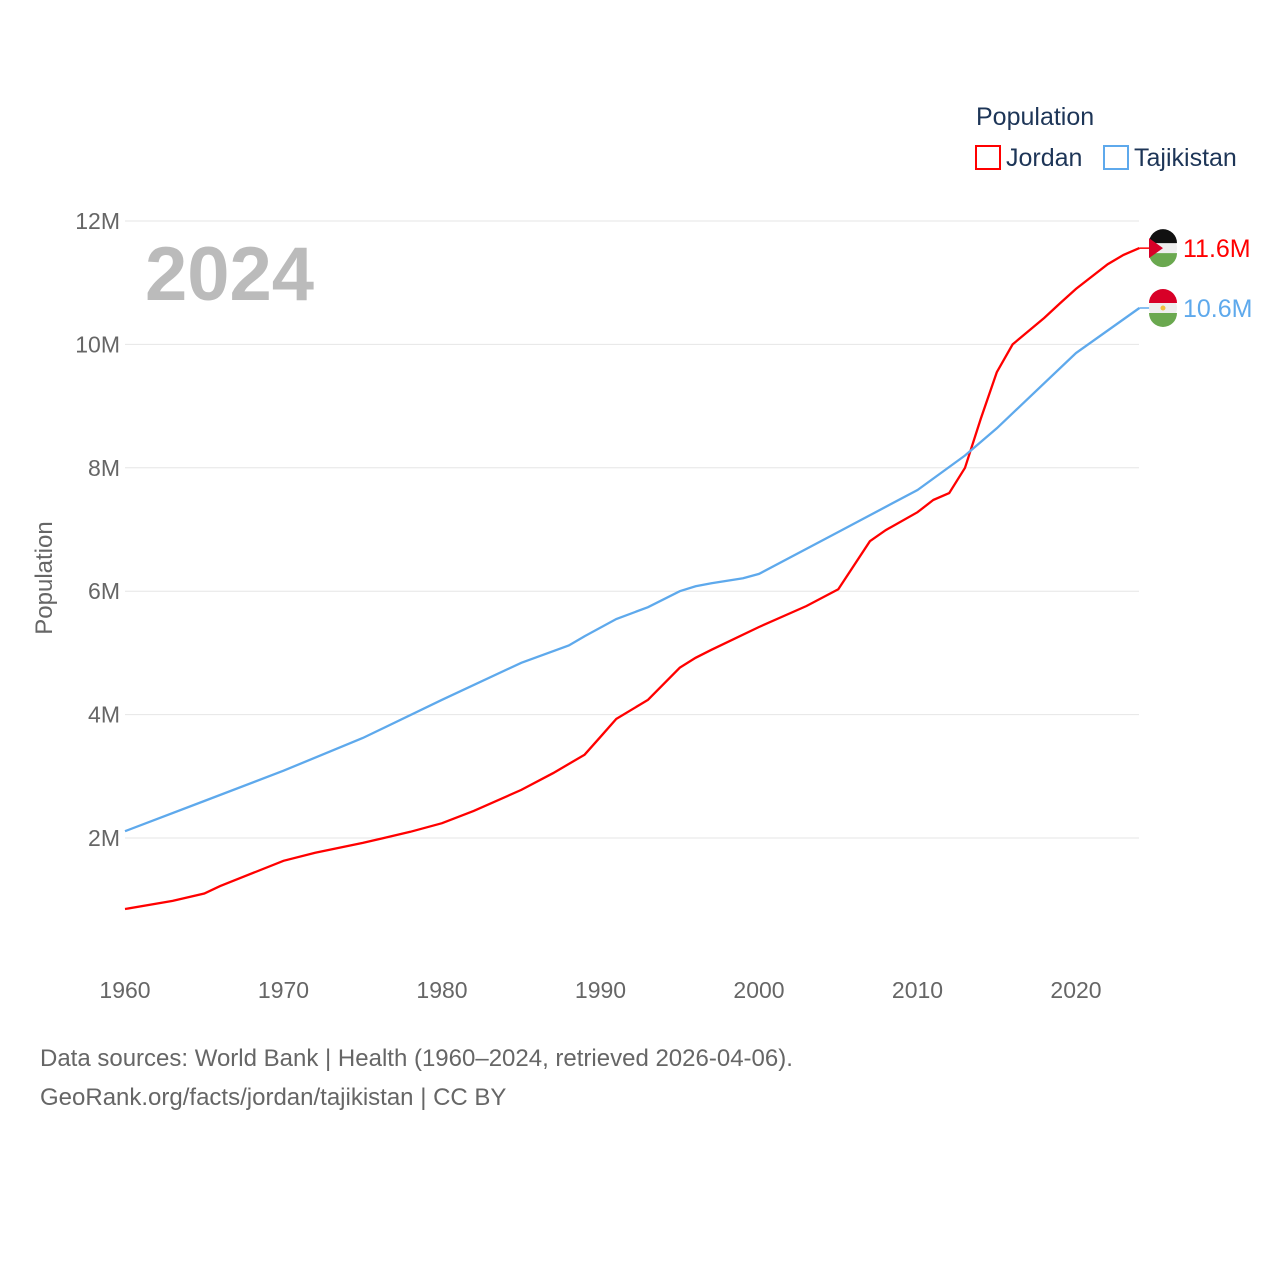  I want to click on x-tick-label: 2010, so click(917, 990).